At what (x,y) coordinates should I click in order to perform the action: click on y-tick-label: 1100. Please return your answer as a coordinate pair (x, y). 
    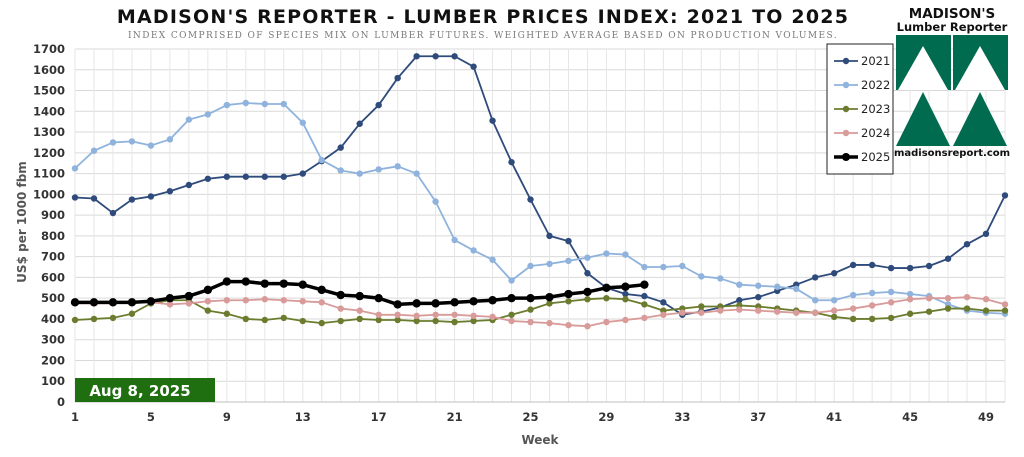
    Looking at the image, I should click on (49, 174).